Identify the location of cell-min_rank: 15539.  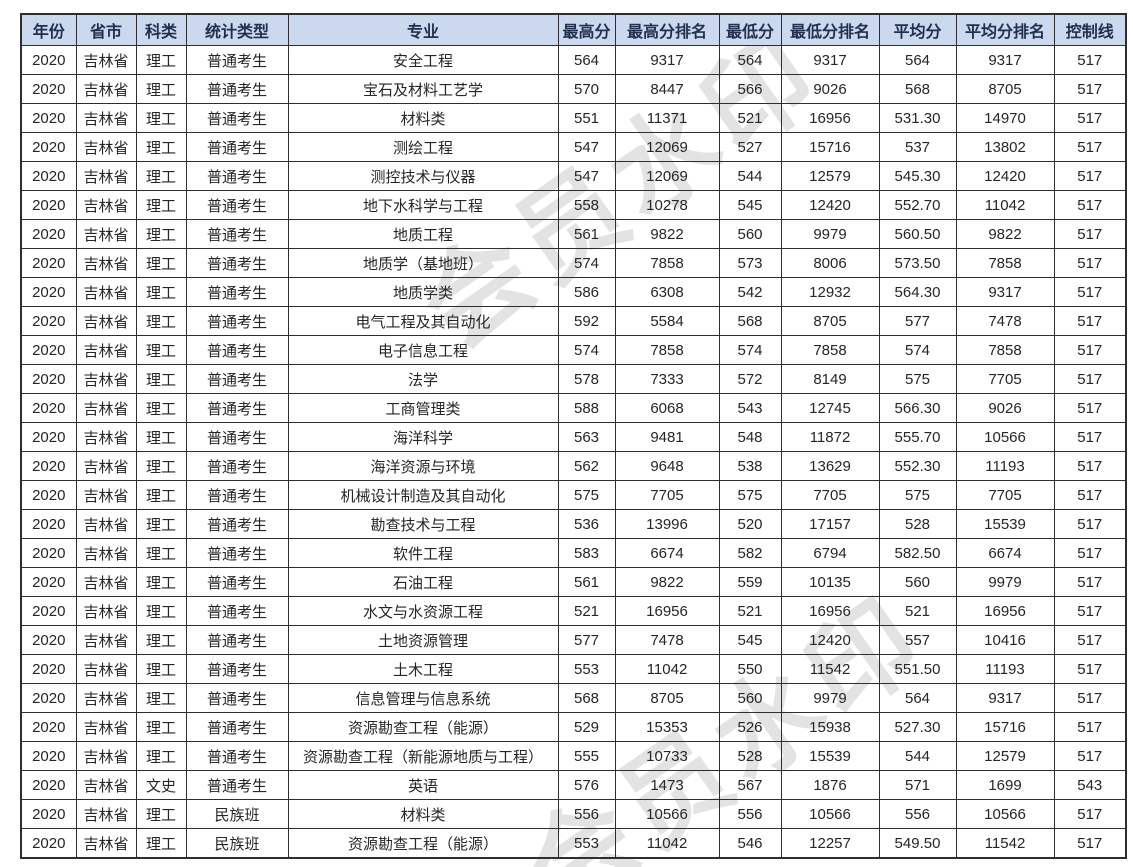
(830, 756).